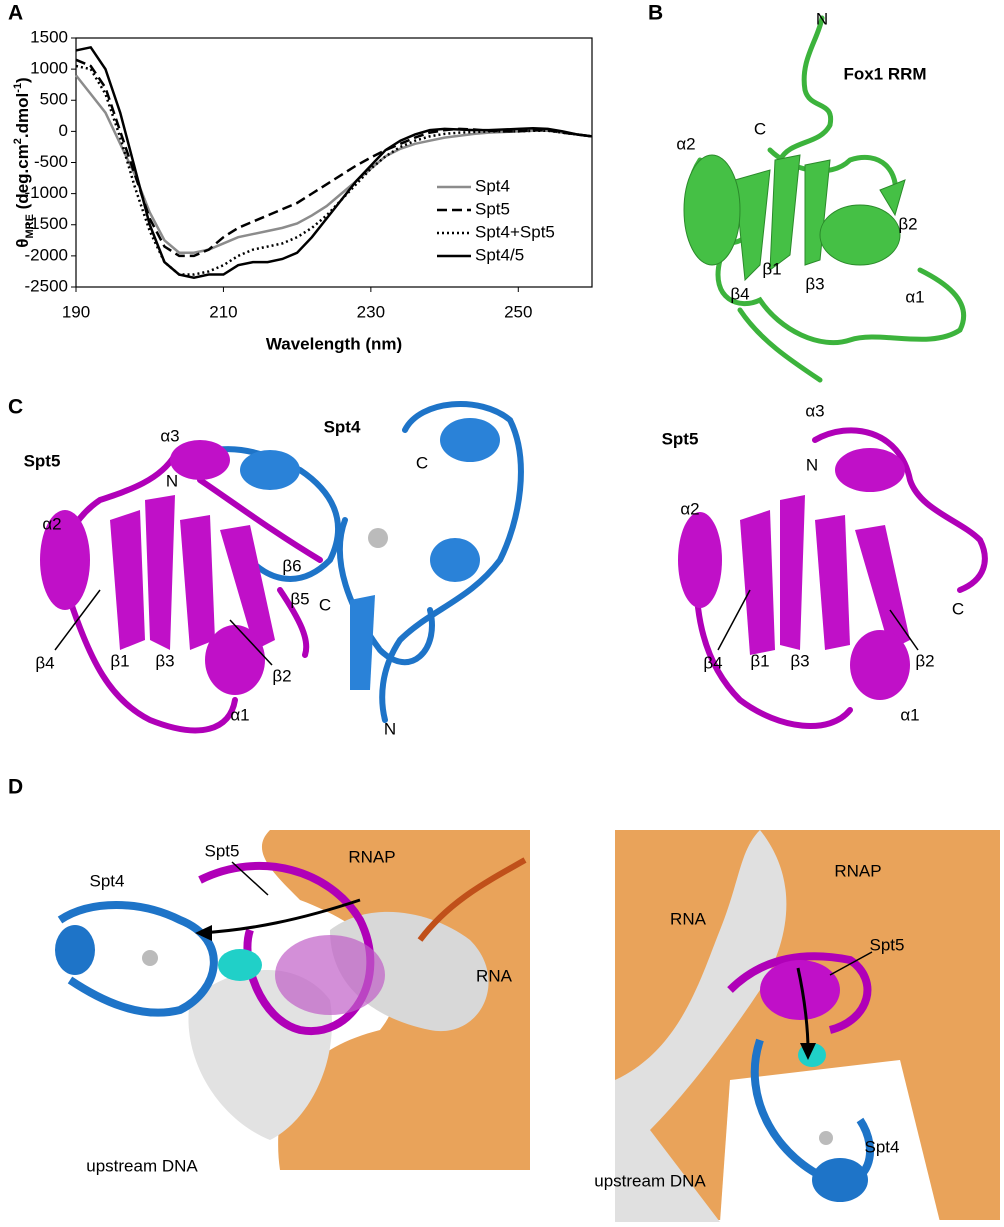  What do you see at coordinates (76, 311) in the screenshot?
I see `x-tick-label: 190` at bounding box center [76, 311].